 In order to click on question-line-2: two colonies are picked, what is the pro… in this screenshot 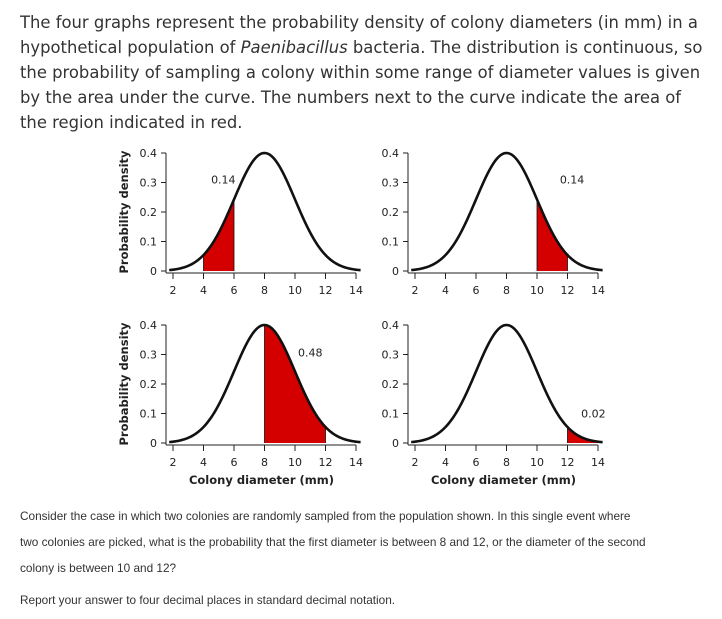, I will do `click(333, 542)`.